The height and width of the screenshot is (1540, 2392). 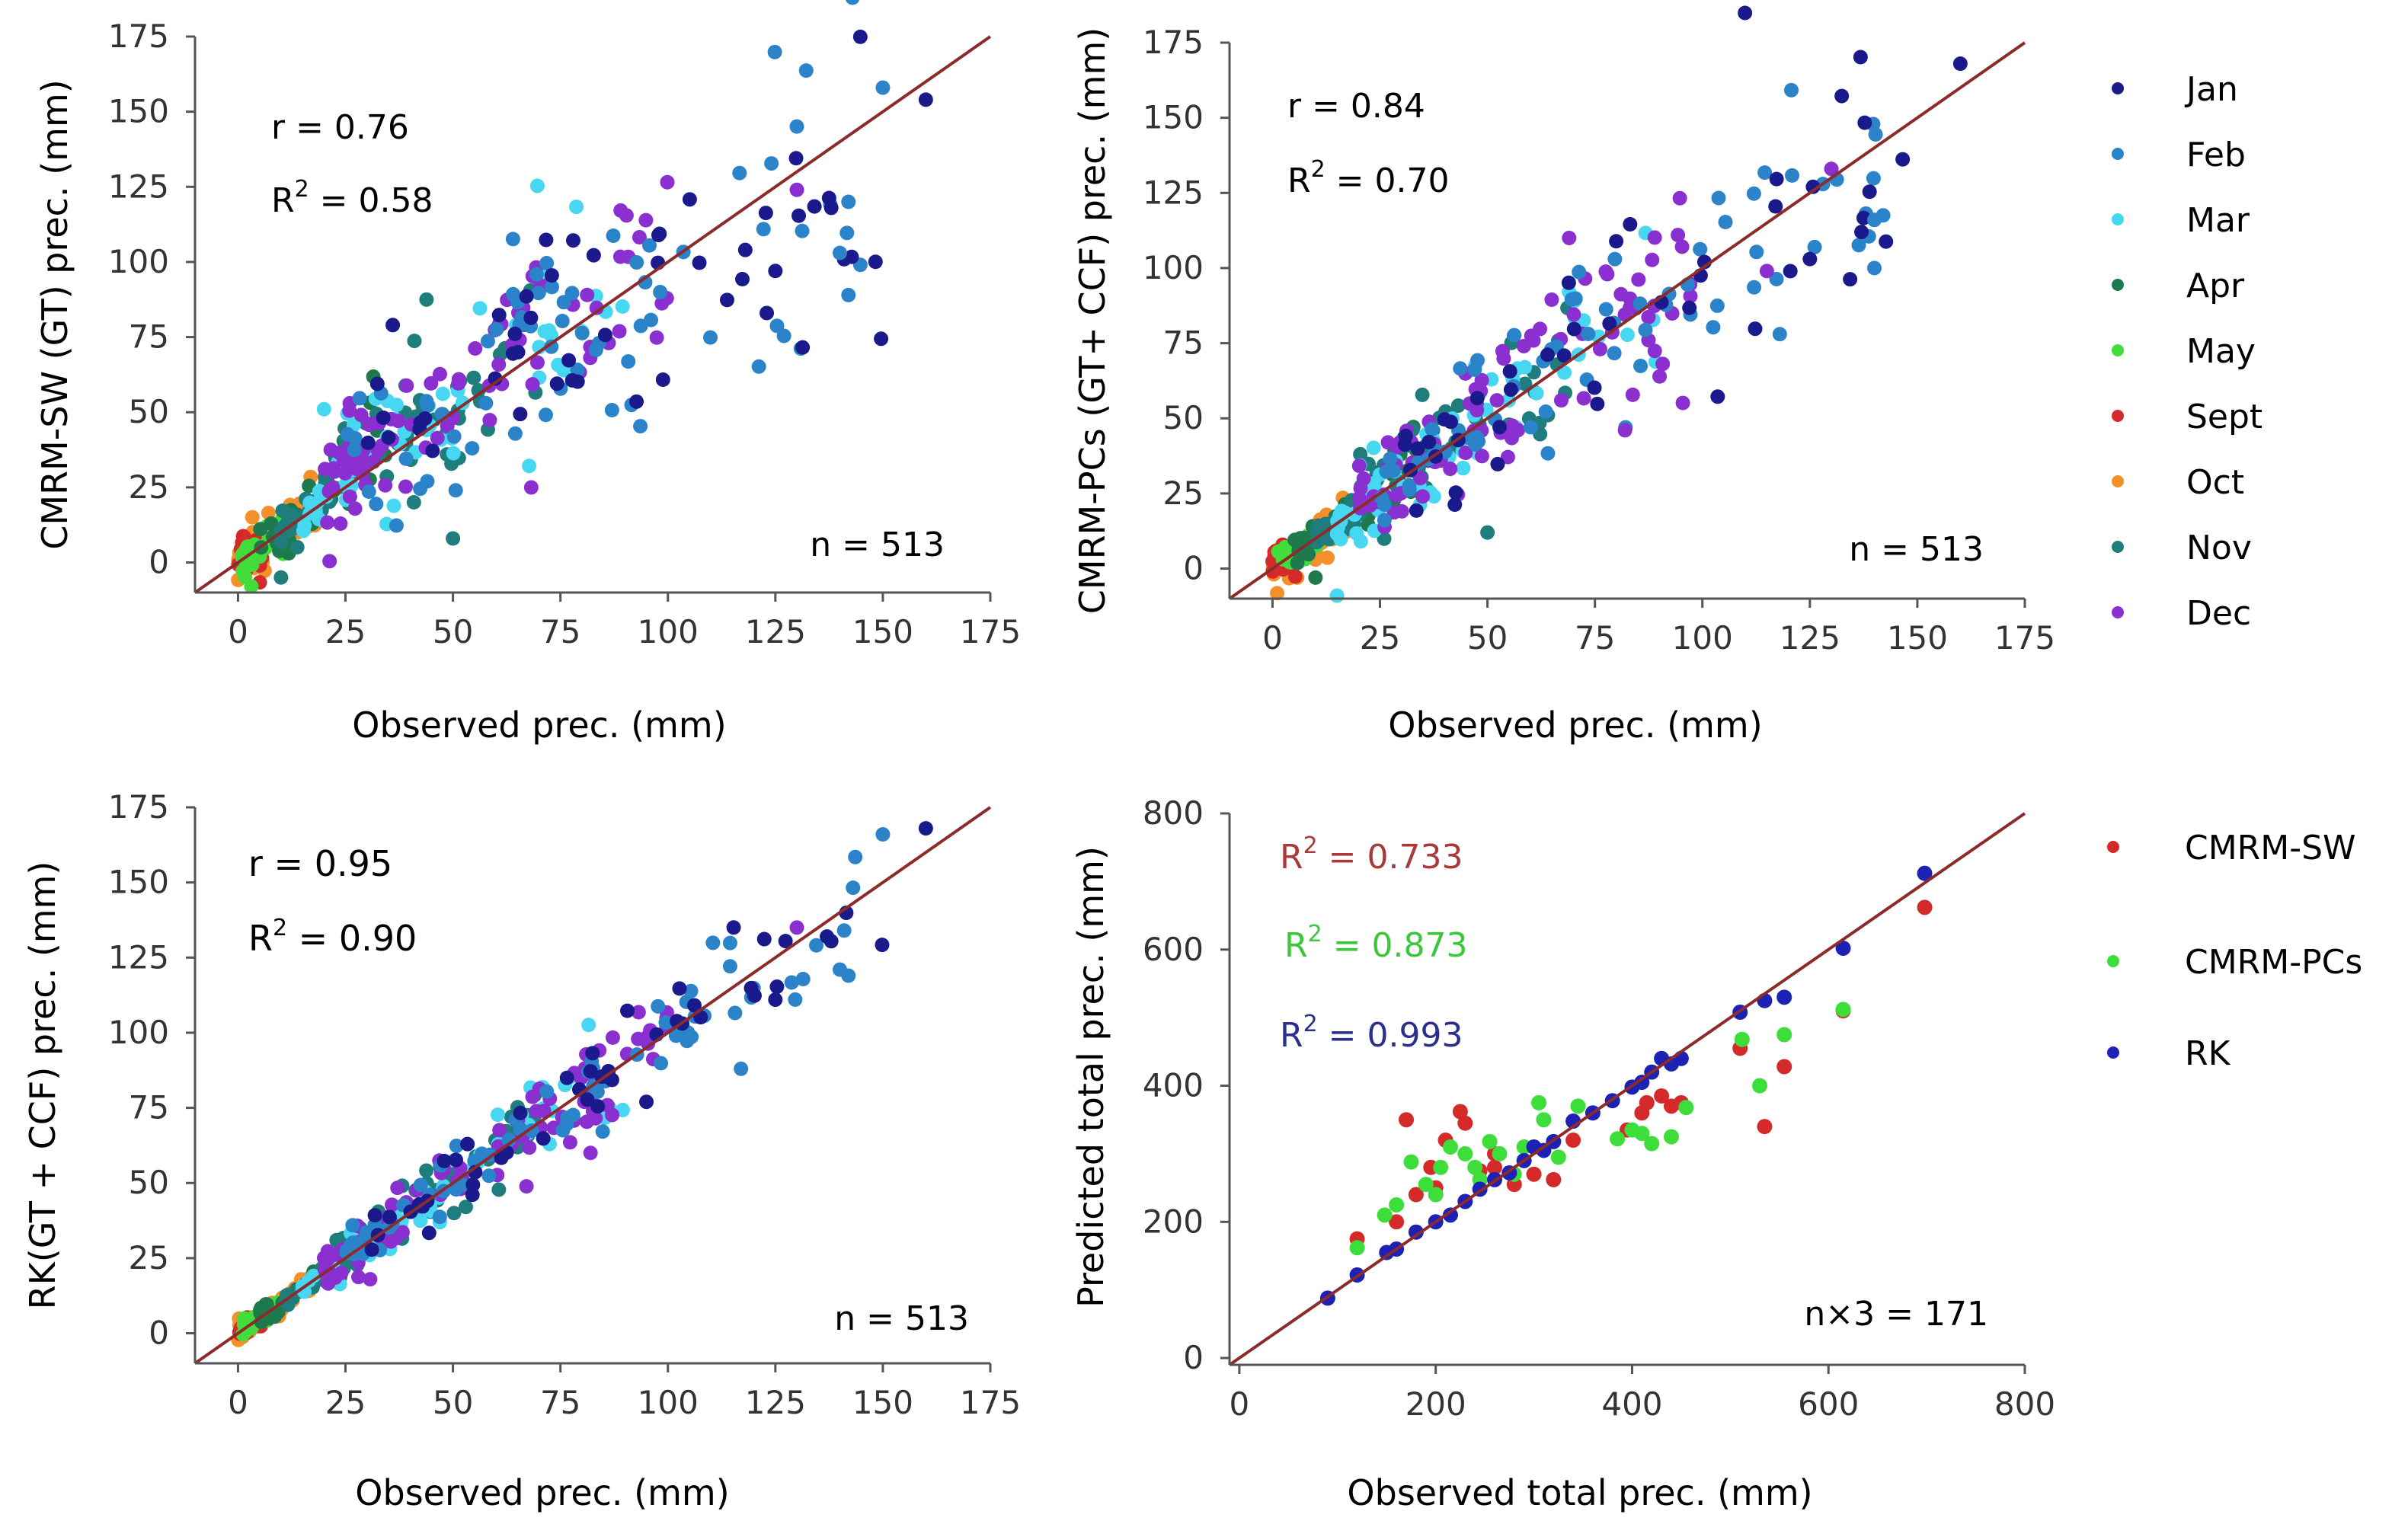 What do you see at coordinates (2118, 285) in the screenshot?
I see `legend-marker-apr` at bounding box center [2118, 285].